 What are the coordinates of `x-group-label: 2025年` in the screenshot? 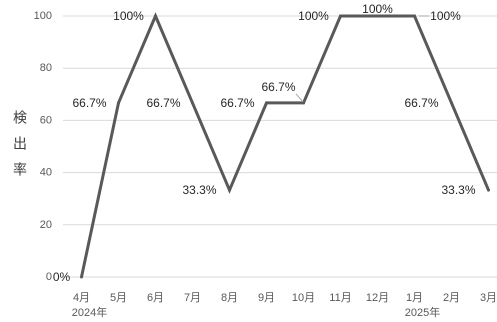 It's located at (422, 312).